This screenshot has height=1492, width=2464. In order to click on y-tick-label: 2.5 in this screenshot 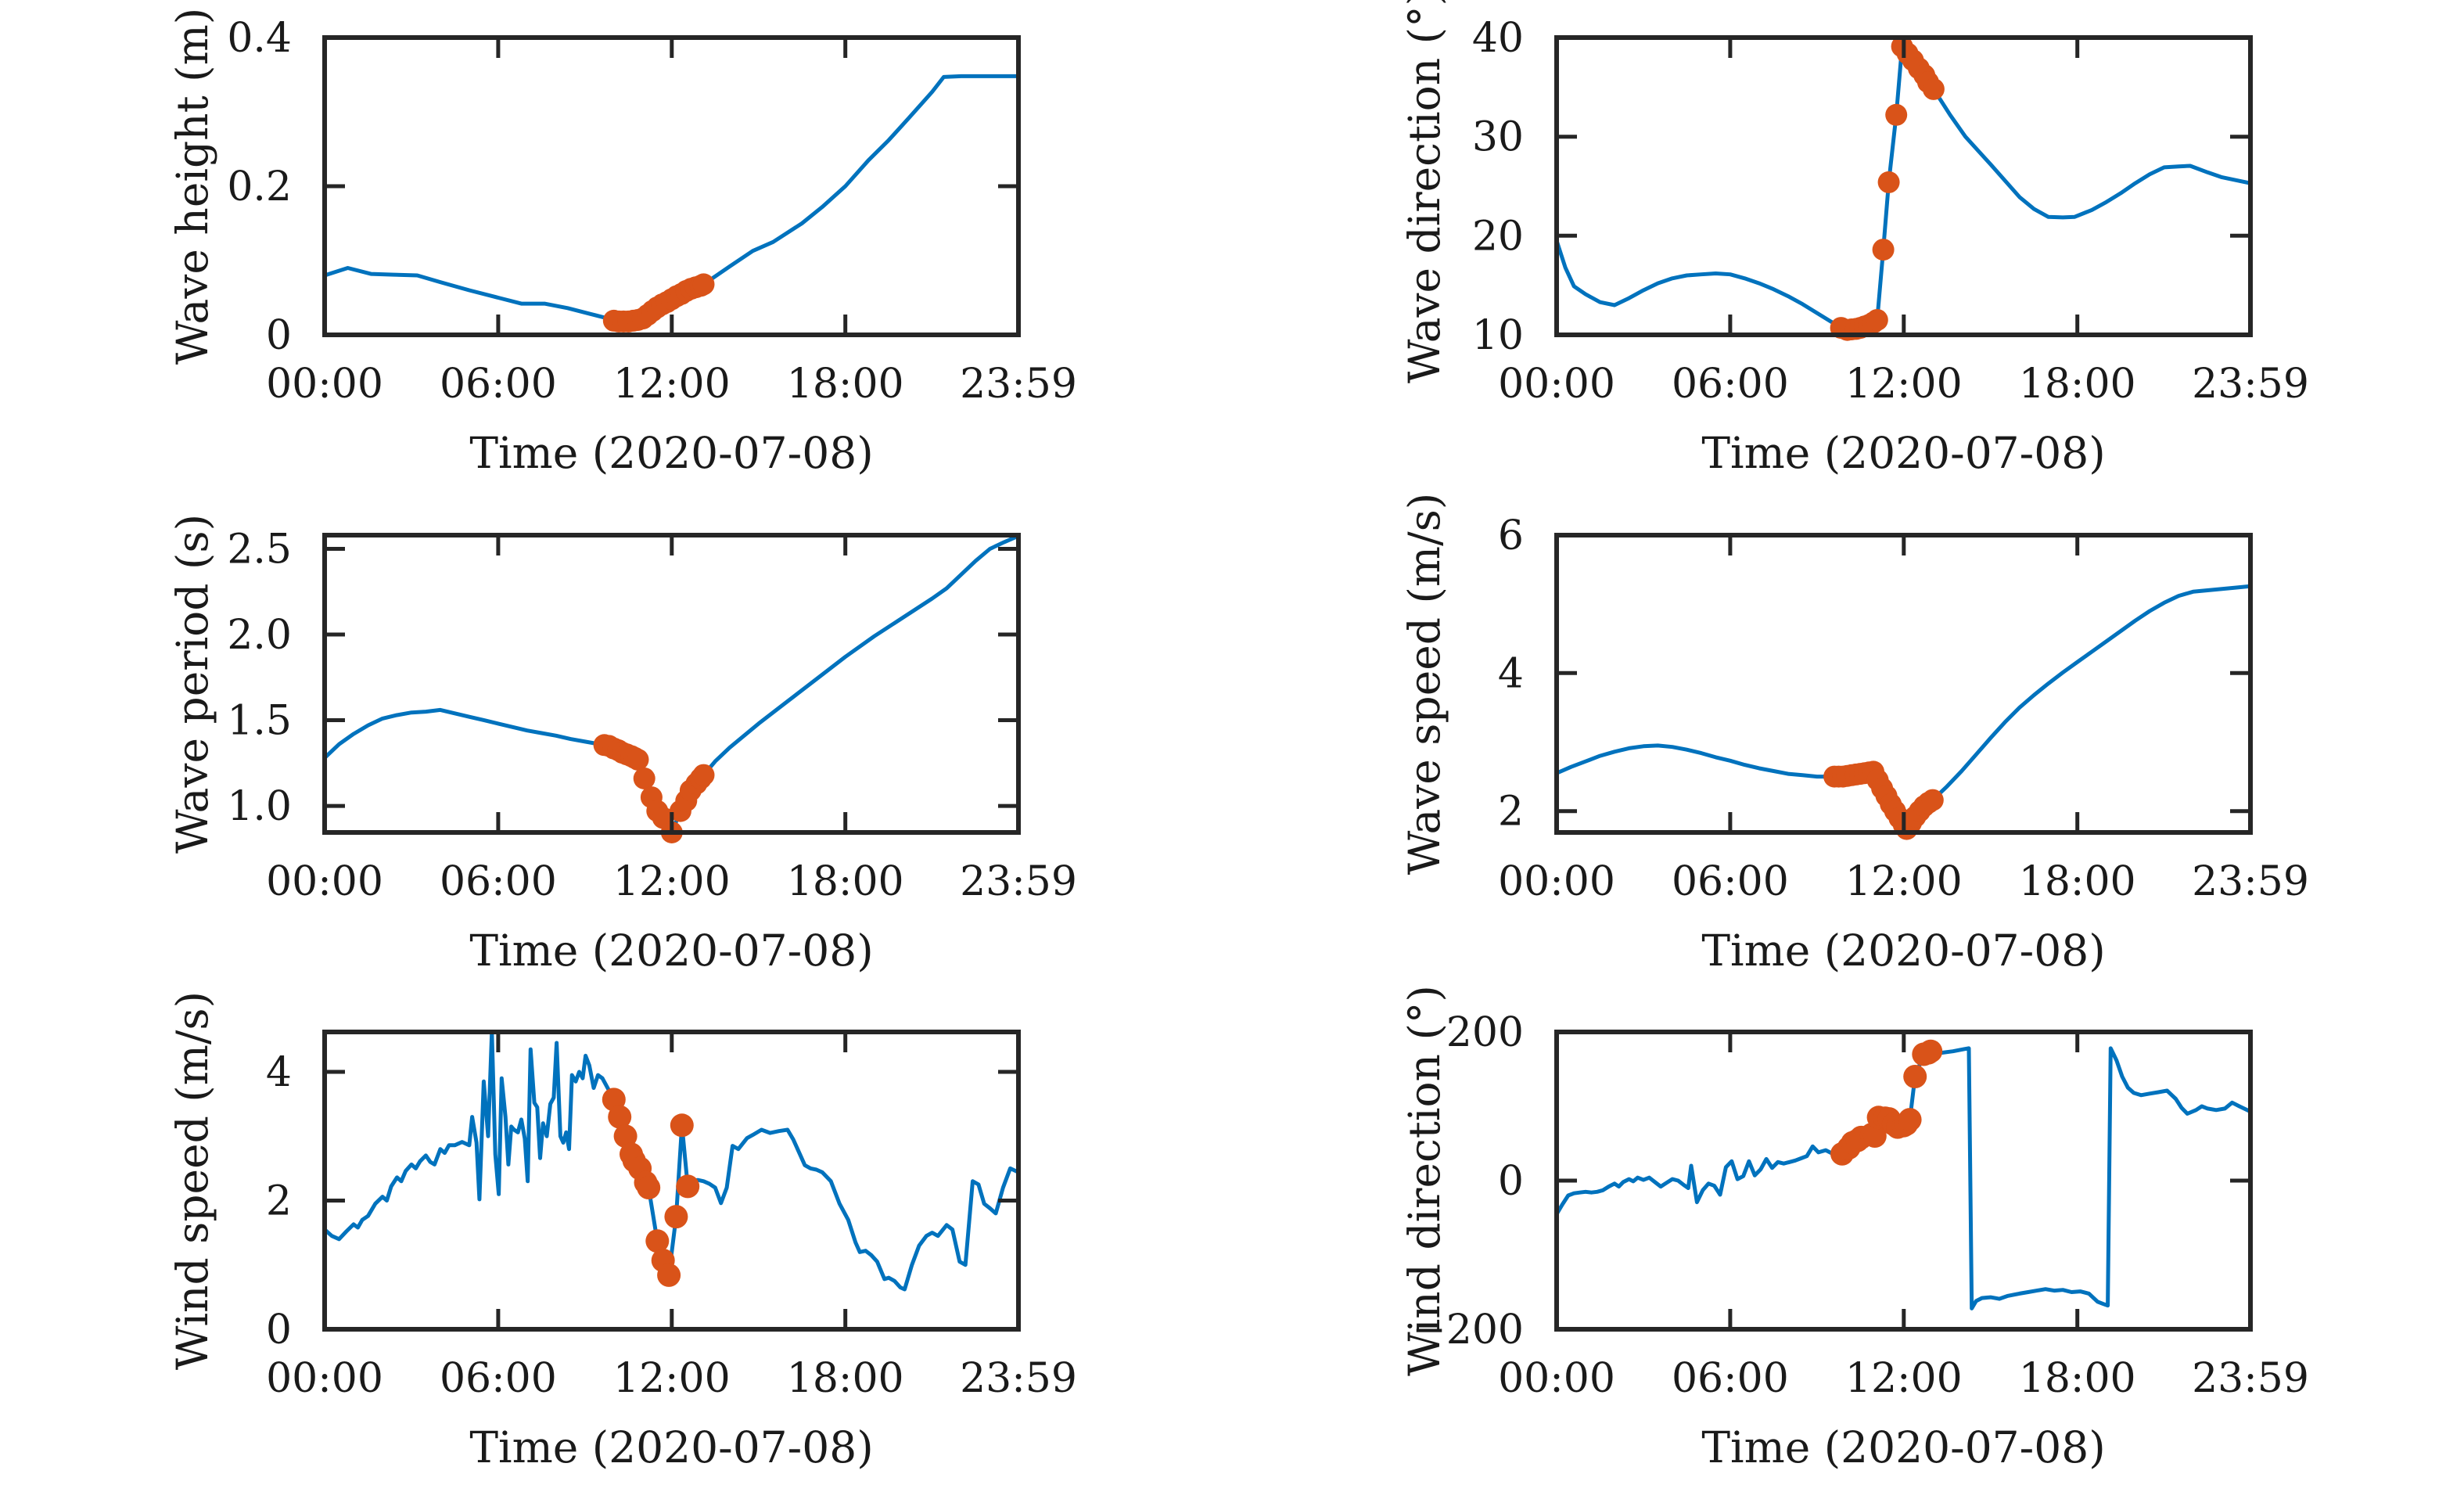, I will do `click(259, 549)`.